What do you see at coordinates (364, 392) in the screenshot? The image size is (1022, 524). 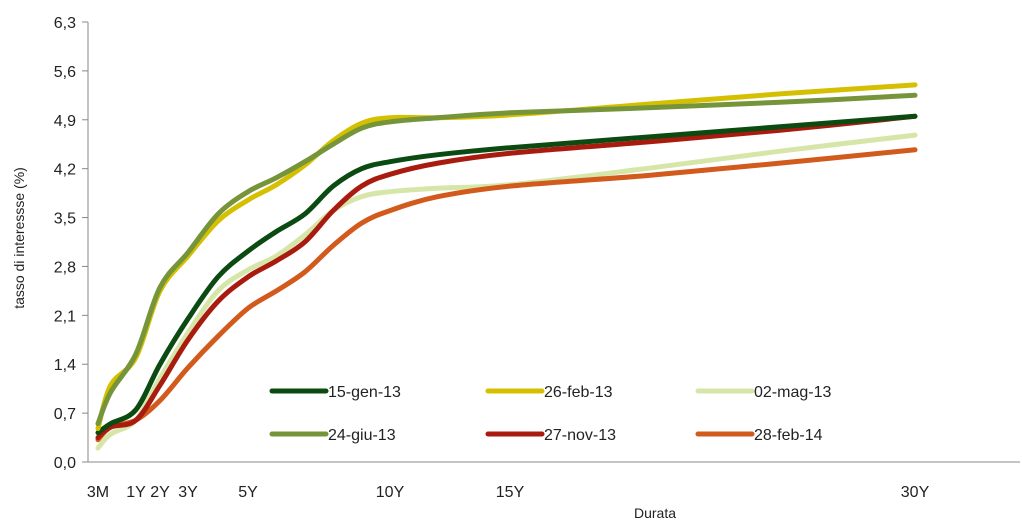 I see `legend-label: 15-gen-13` at bounding box center [364, 392].